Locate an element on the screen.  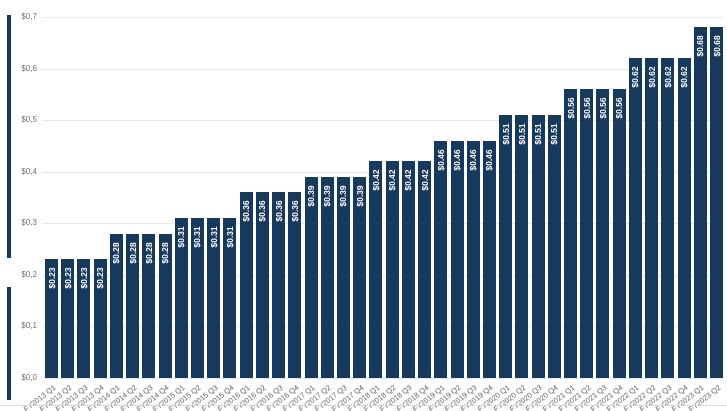
y-axis-tick-label: $0,0 is located at coordinates (29, 377).